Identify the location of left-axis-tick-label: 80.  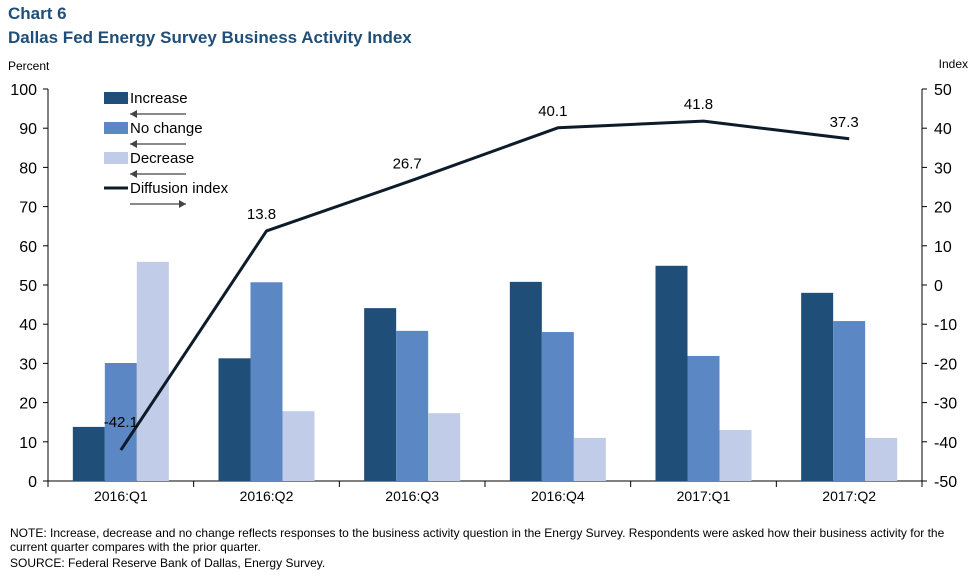
(28, 168).